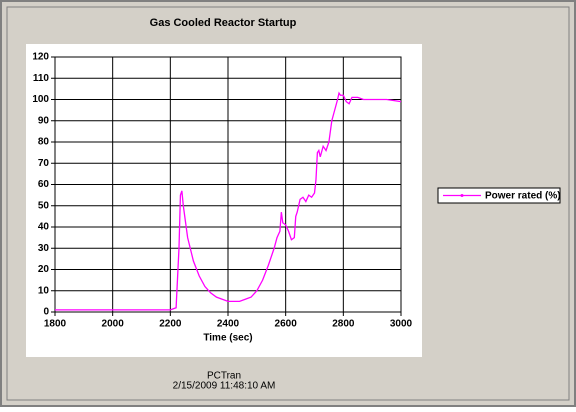  What do you see at coordinates (40, 57) in the screenshot?
I see `y-tick-label: 120` at bounding box center [40, 57].